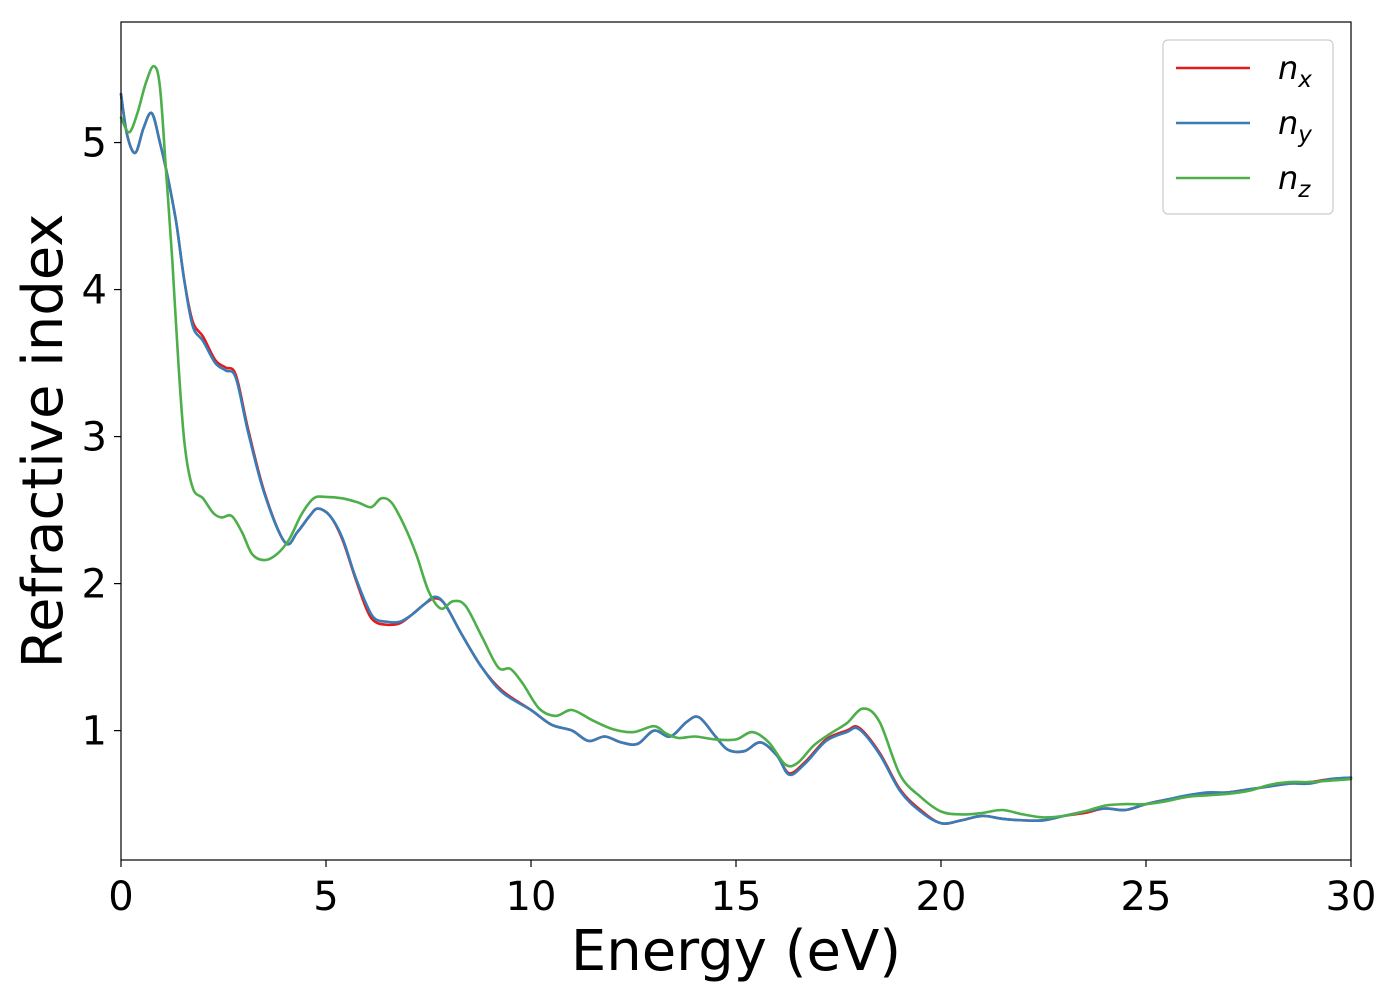  I want to click on y-axis-ticks: 1 2 3 4 5, so click(101, 438).